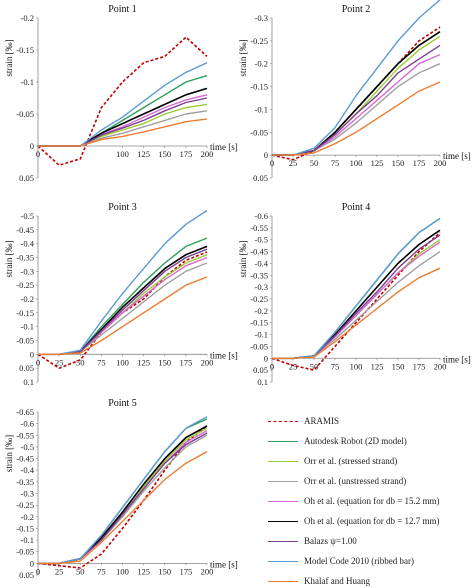  I want to click on y-tick-label: -0.65, so click(25, 412).